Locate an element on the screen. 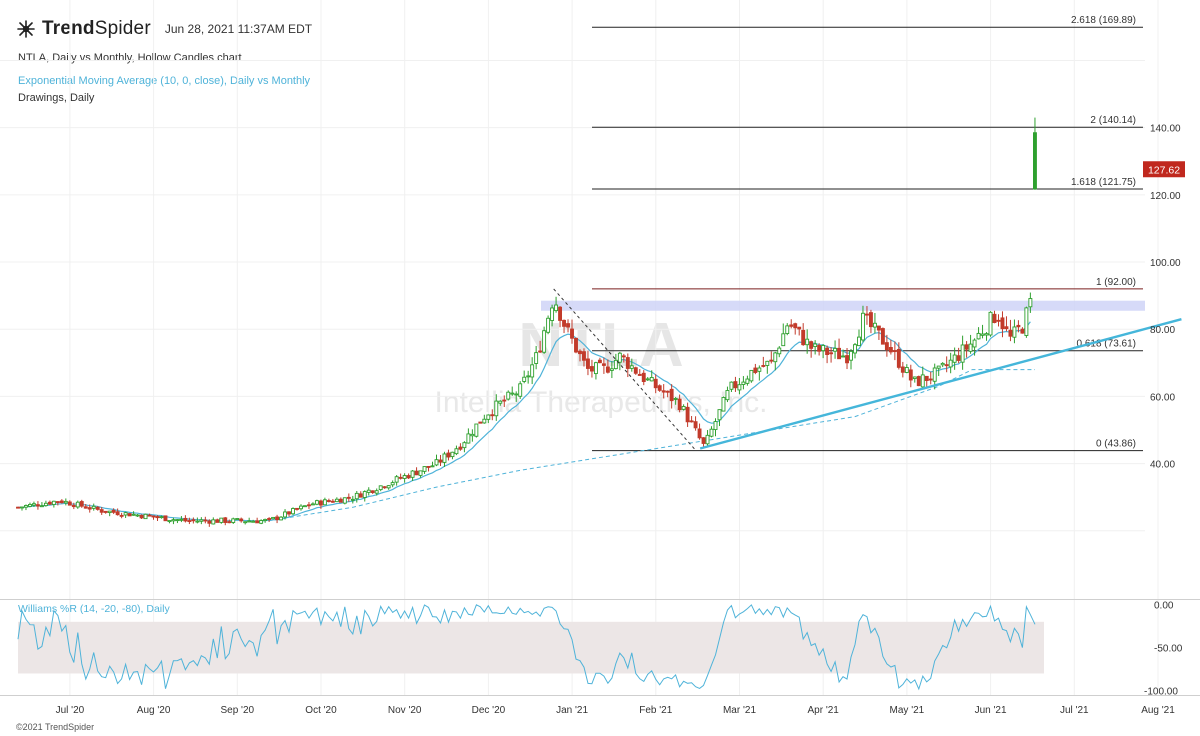  timestamp: Jun 28, 2021 11:37AM EDT is located at coordinates (238, 29).